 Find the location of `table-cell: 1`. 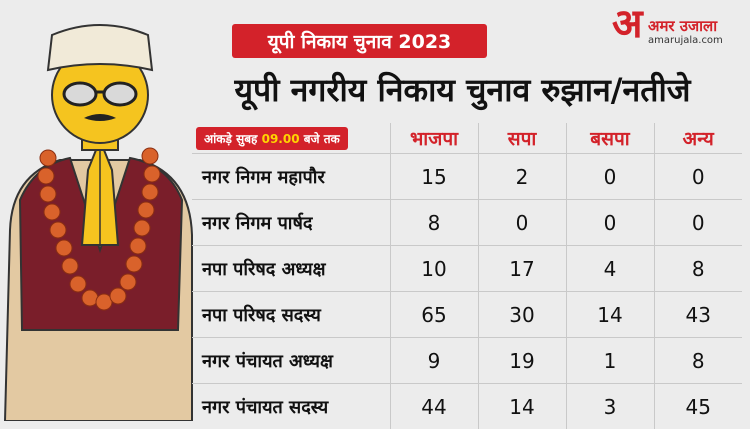

table-cell: 1 is located at coordinates (610, 361).